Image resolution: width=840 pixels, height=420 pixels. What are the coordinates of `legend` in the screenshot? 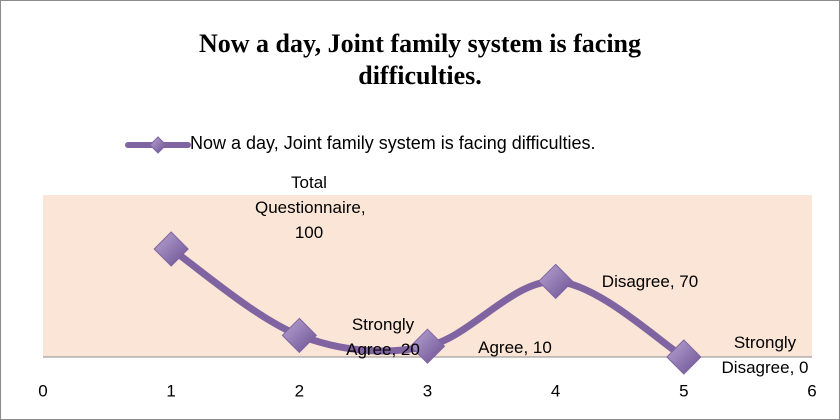 It's located at (158, 145).